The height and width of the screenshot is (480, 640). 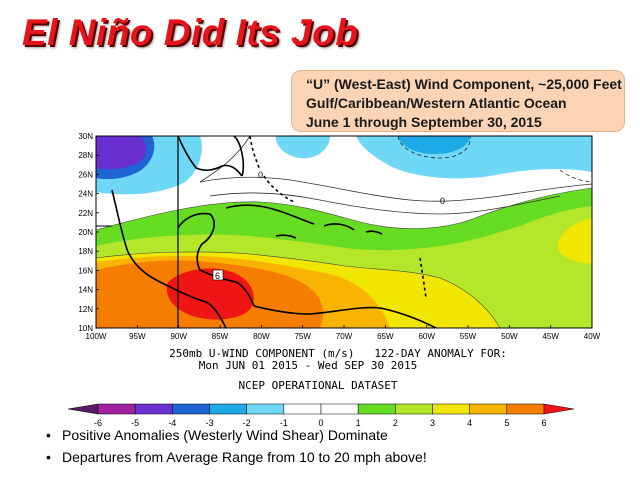 What do you see at coordinates (426, 336) in the screenshot?
I see `lon-tick-label: 60W` at bounding box center [426, 336].